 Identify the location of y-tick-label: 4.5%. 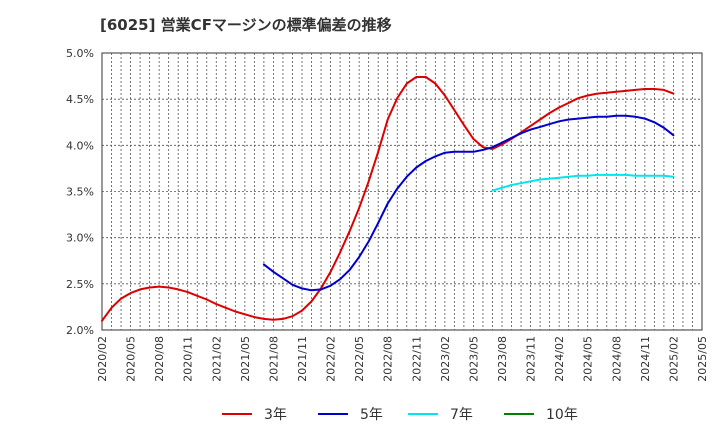
(80, 99).